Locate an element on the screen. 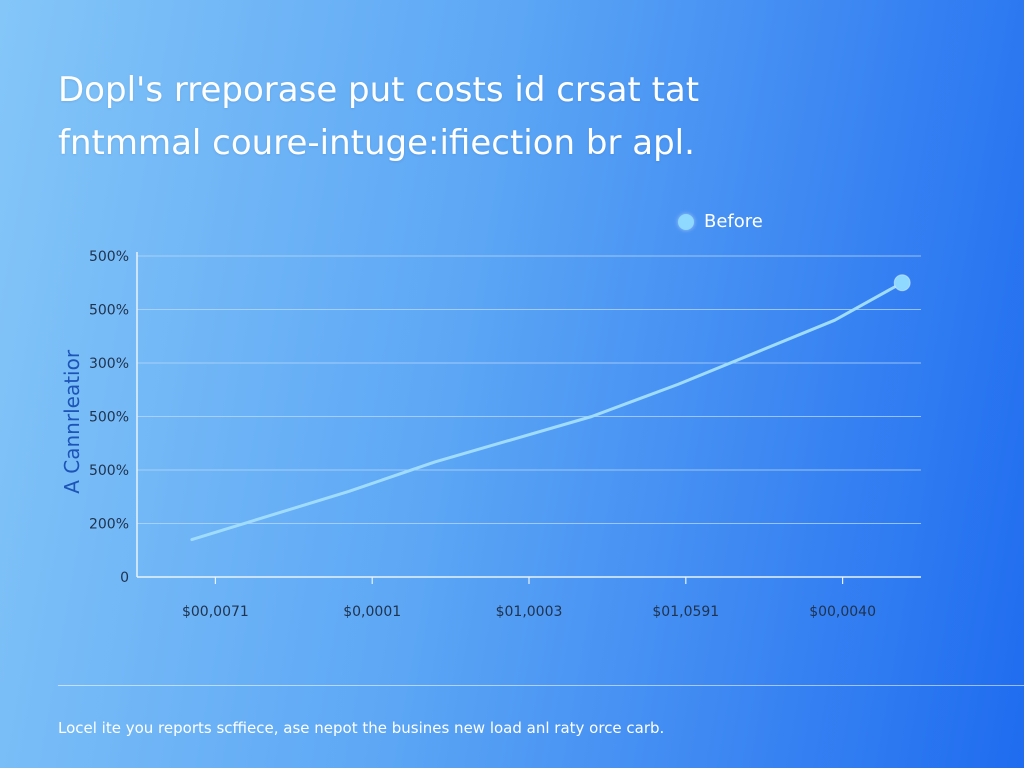  chart-title-line-2: fntmmal coure-intuge:ifiection br apl. is located at coordinates (376, 143).